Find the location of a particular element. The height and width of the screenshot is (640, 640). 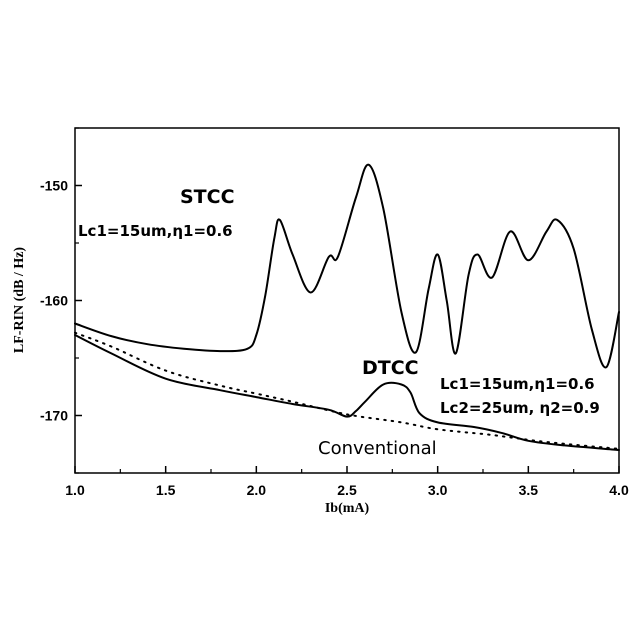

x-tick-label-3: 2.5 is located at coordinates (347, 490).